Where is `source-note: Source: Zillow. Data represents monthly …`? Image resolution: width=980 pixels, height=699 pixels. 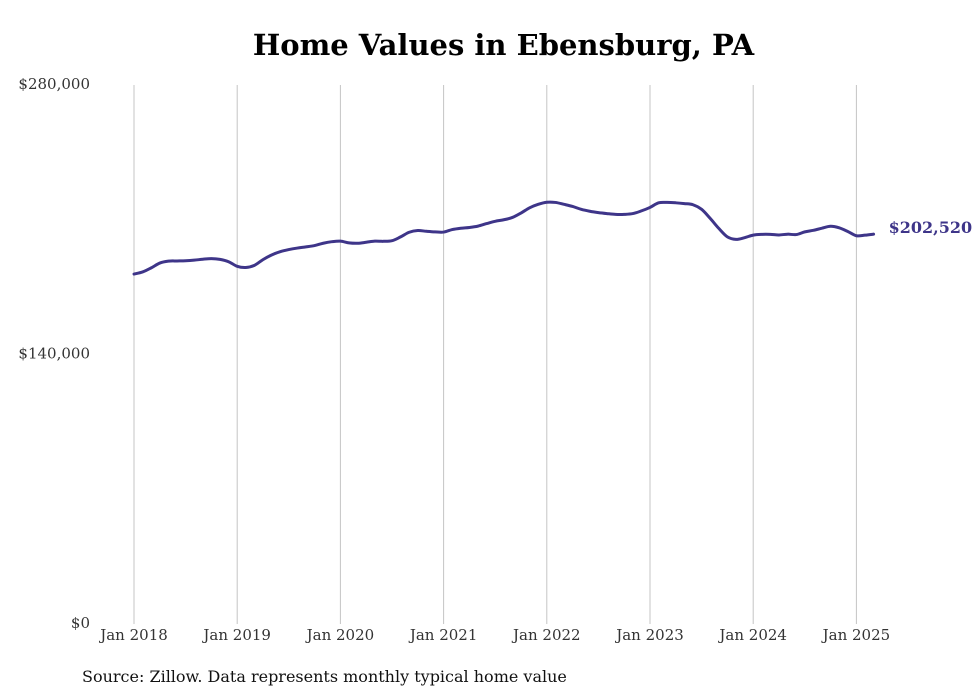 source-note: Source: Zillow. Data represents monthly … is located at coordinates (324, 676).